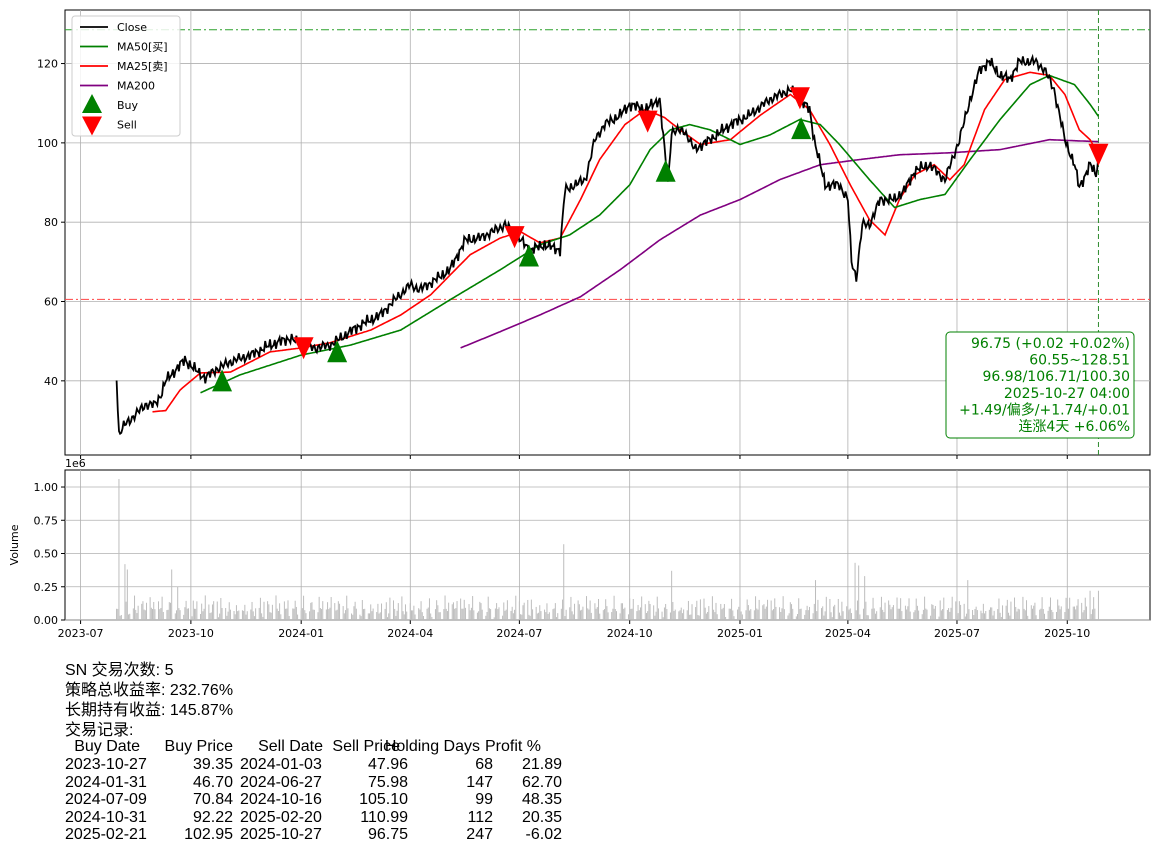 The width and height of the screenshot is (1160, 852). Describe the element at coordinates (51, 222) in the screenshot. I see `price-y-tick-label: 80` at that location.